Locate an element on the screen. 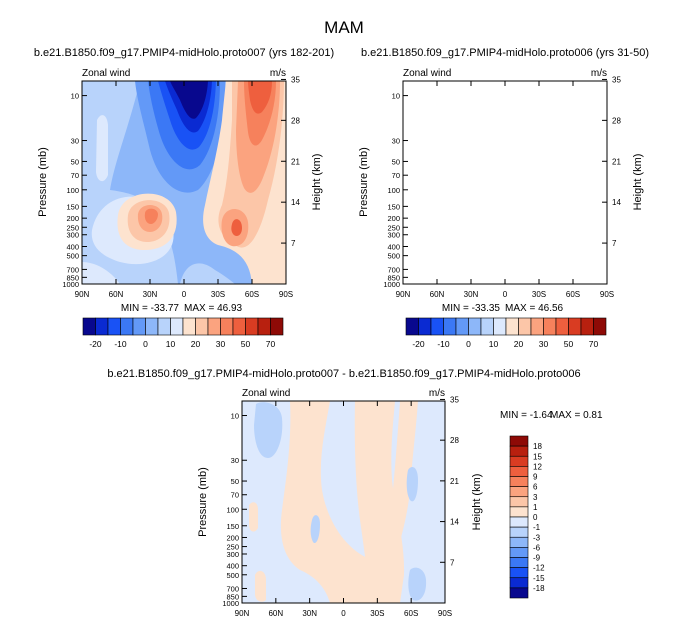 This screenshot has width=689, height=623. x-tick-label: 90S is located at coordinates (286, 294).